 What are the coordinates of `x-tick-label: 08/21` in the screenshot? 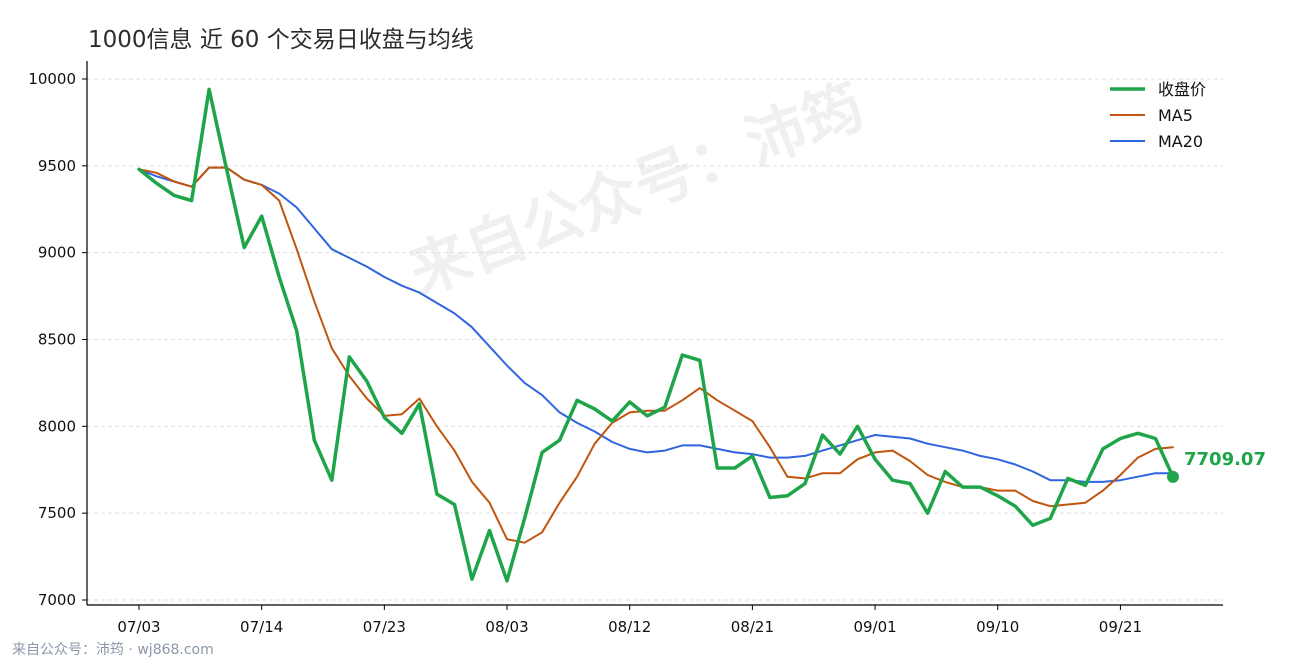 It's located at (752, 627).